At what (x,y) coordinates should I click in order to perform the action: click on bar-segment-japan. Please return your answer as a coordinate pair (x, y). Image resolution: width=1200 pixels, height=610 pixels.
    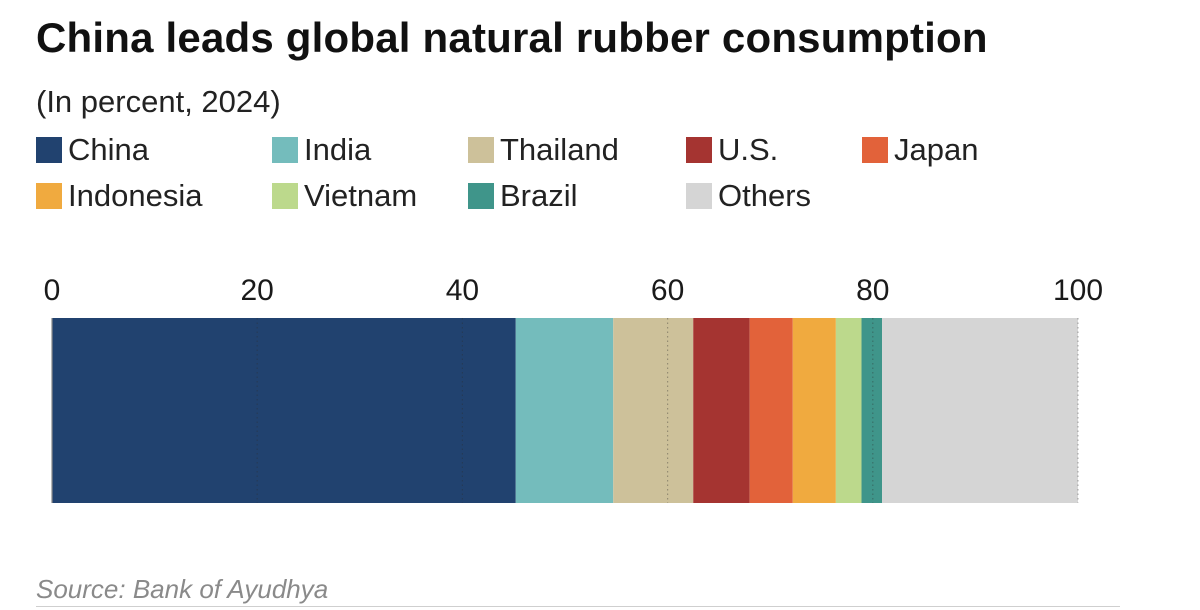
    Looking at the image, I should click on (771, 410).